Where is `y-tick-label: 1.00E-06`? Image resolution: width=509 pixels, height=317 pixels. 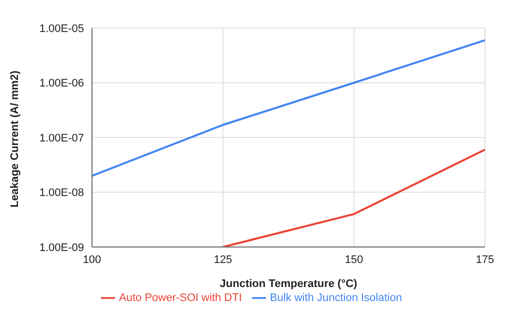
y-tick-label: 1.00E-06 is located at coordinates (61, 84).